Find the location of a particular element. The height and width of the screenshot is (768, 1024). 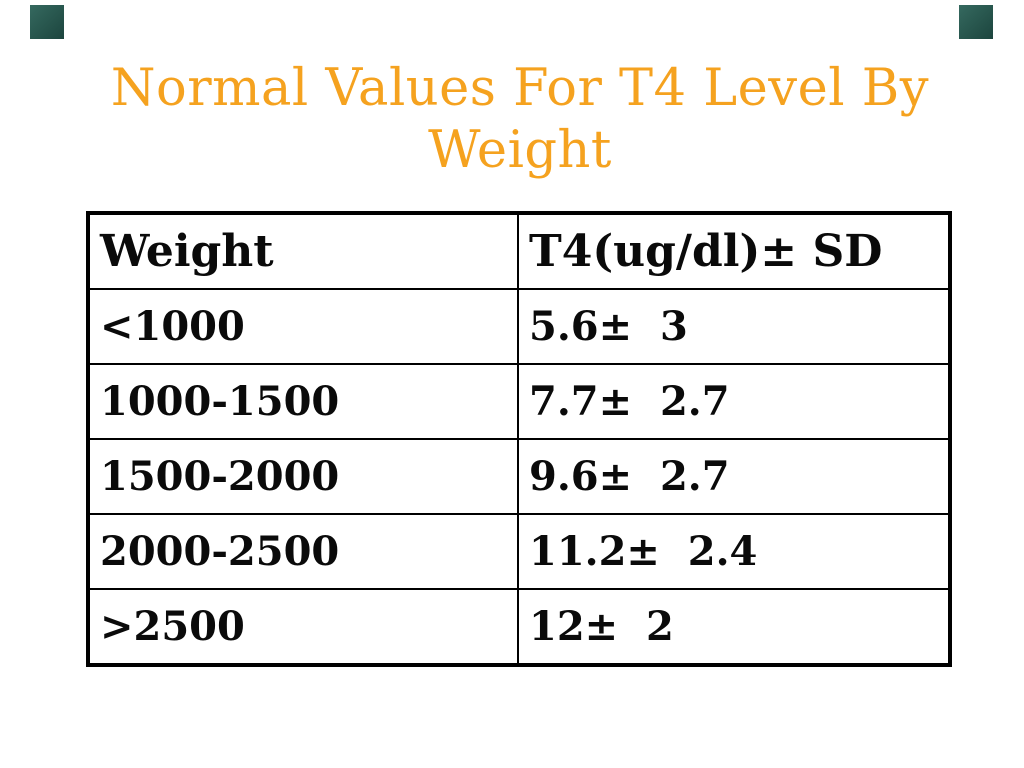

t4-value-cell: 5.6± 3 is located at coordinates (734, 326).